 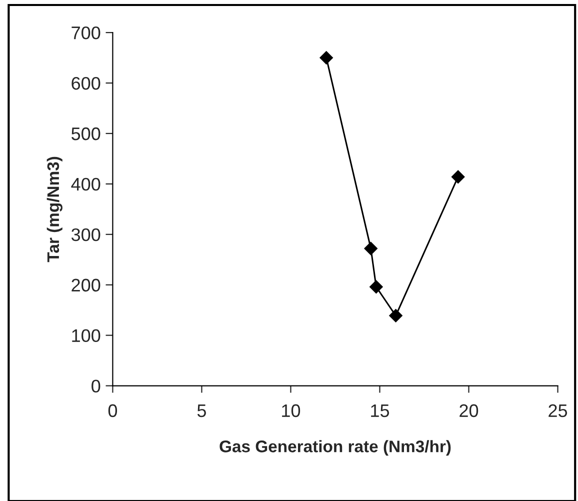 I want to click on y-tick-label: 600, so click(x=86, y=83).